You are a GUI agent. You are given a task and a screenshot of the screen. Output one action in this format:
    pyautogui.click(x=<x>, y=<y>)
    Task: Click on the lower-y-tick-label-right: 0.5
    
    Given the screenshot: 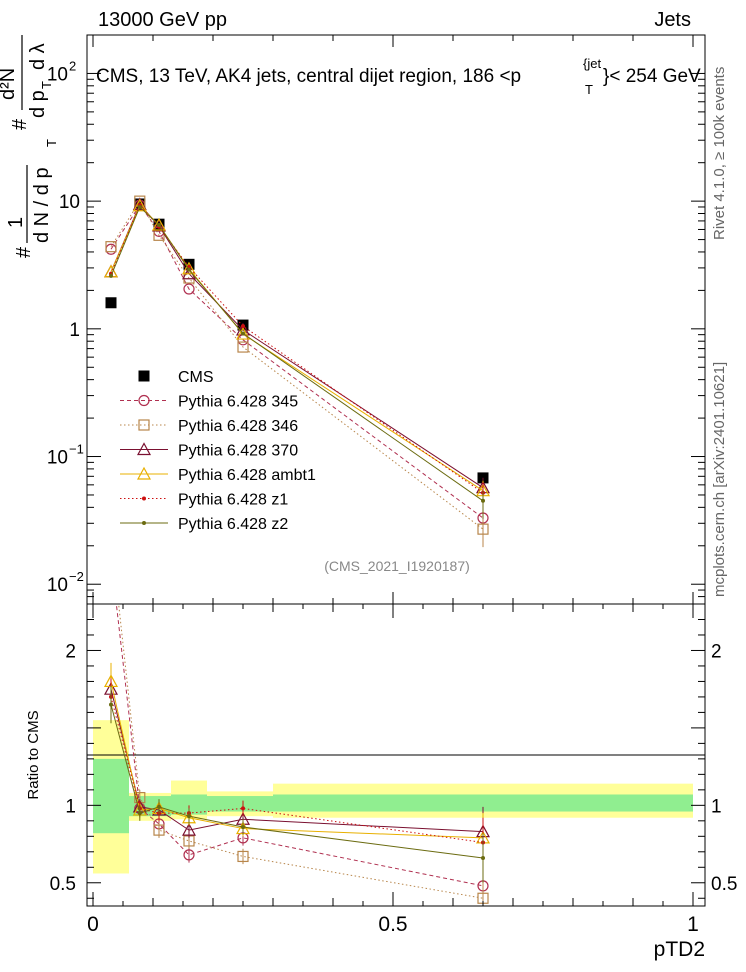 What is the action you would take?
    pyautogui.click(x=724, y=884)
    